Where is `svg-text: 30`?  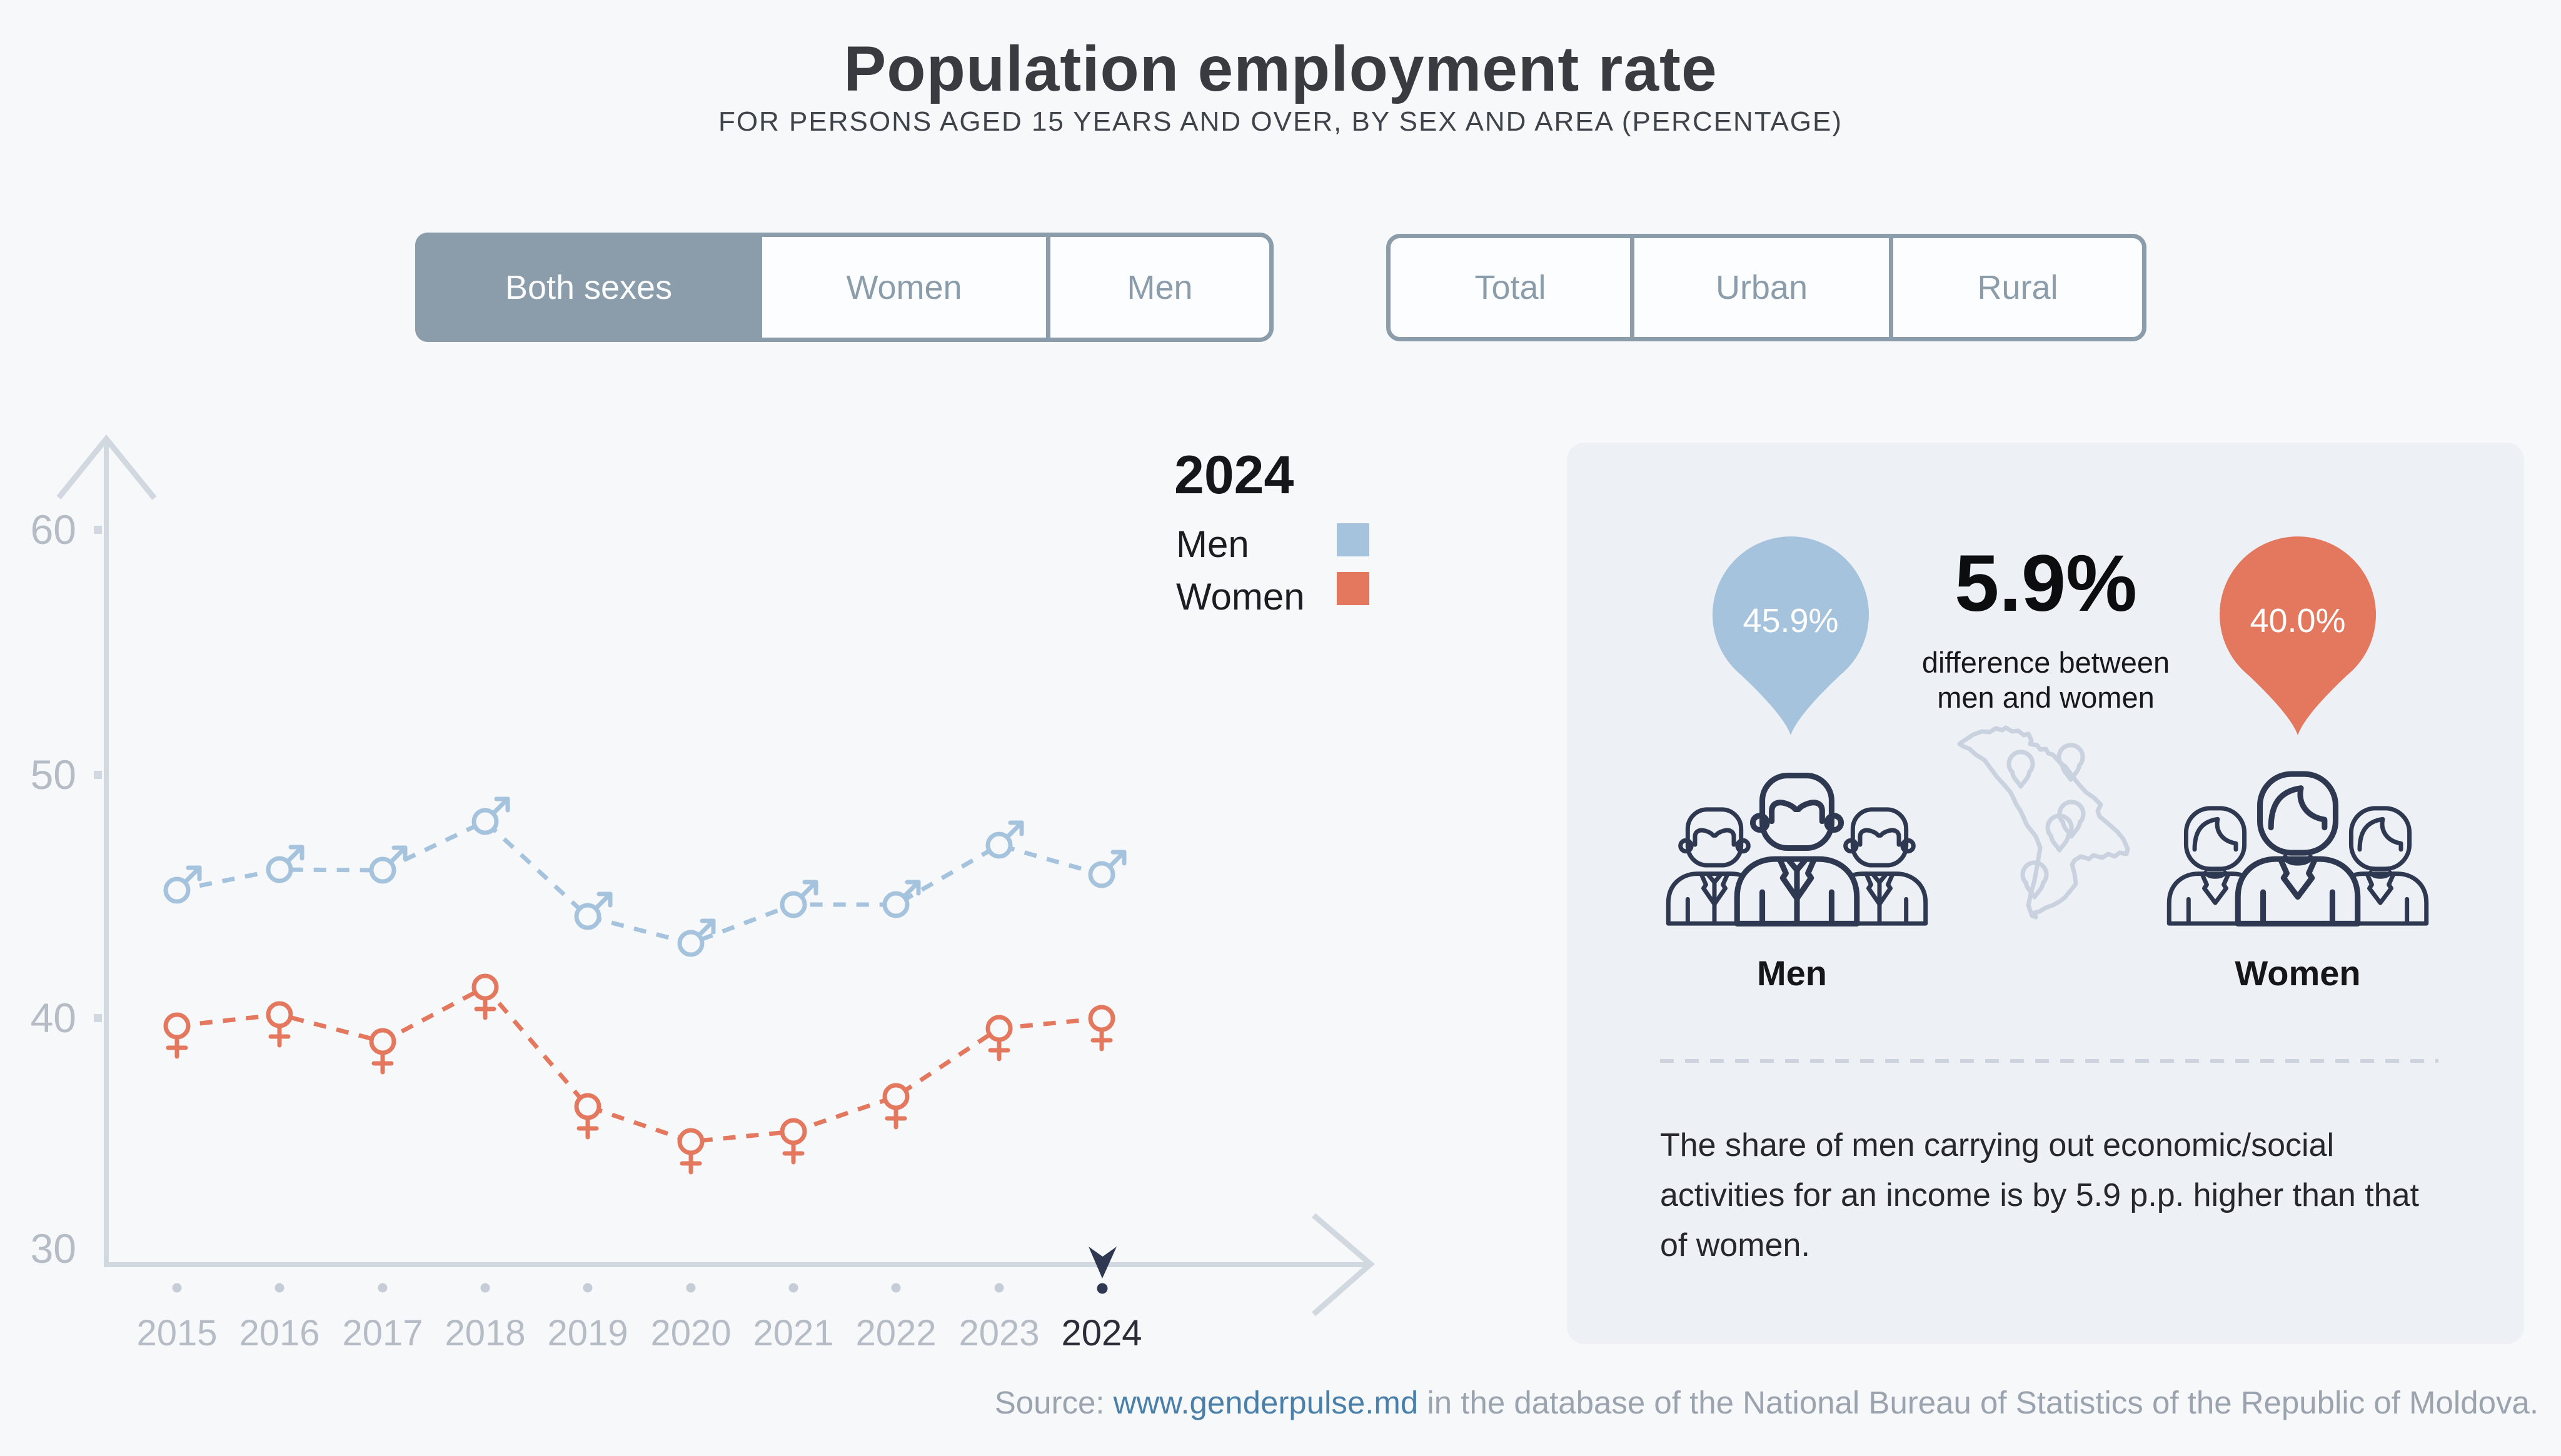 svg-text: 30 is located at coordinates (53, 1248).